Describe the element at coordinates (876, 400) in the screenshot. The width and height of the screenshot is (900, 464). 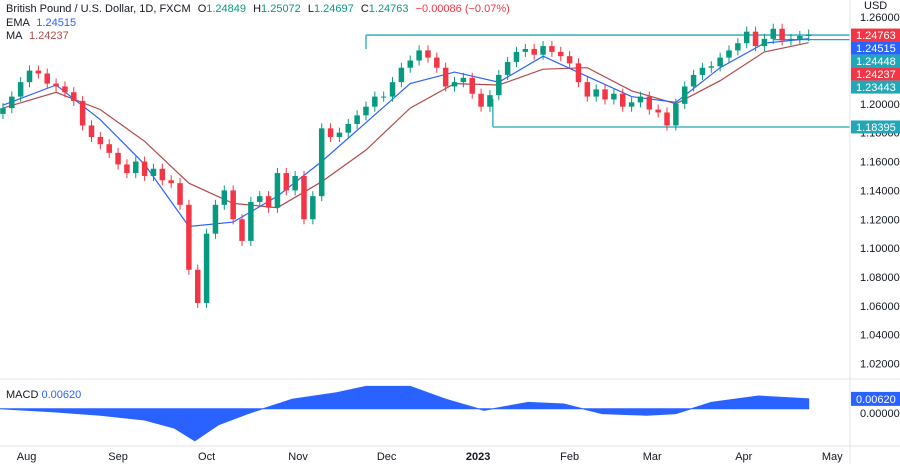
I see `macd-value-label: 0.00620` at that location.